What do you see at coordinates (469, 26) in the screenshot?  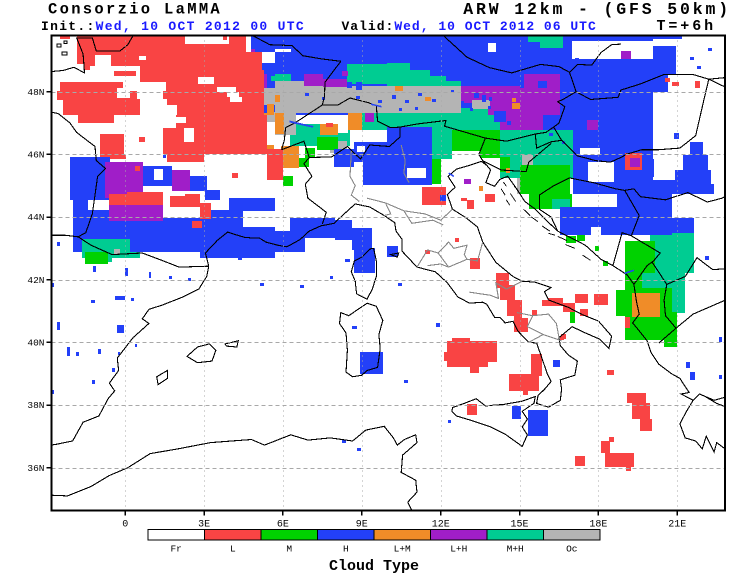 I see `svg-text: Valid:Wed, 10 OCT 2012 06 UTC` at bounding box center [469, 26].